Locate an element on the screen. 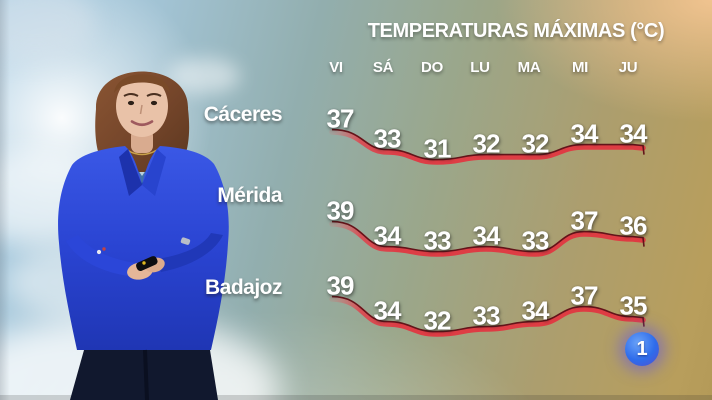  temp-value-caceres-lu: 32 is located at coordinates (486, 143).